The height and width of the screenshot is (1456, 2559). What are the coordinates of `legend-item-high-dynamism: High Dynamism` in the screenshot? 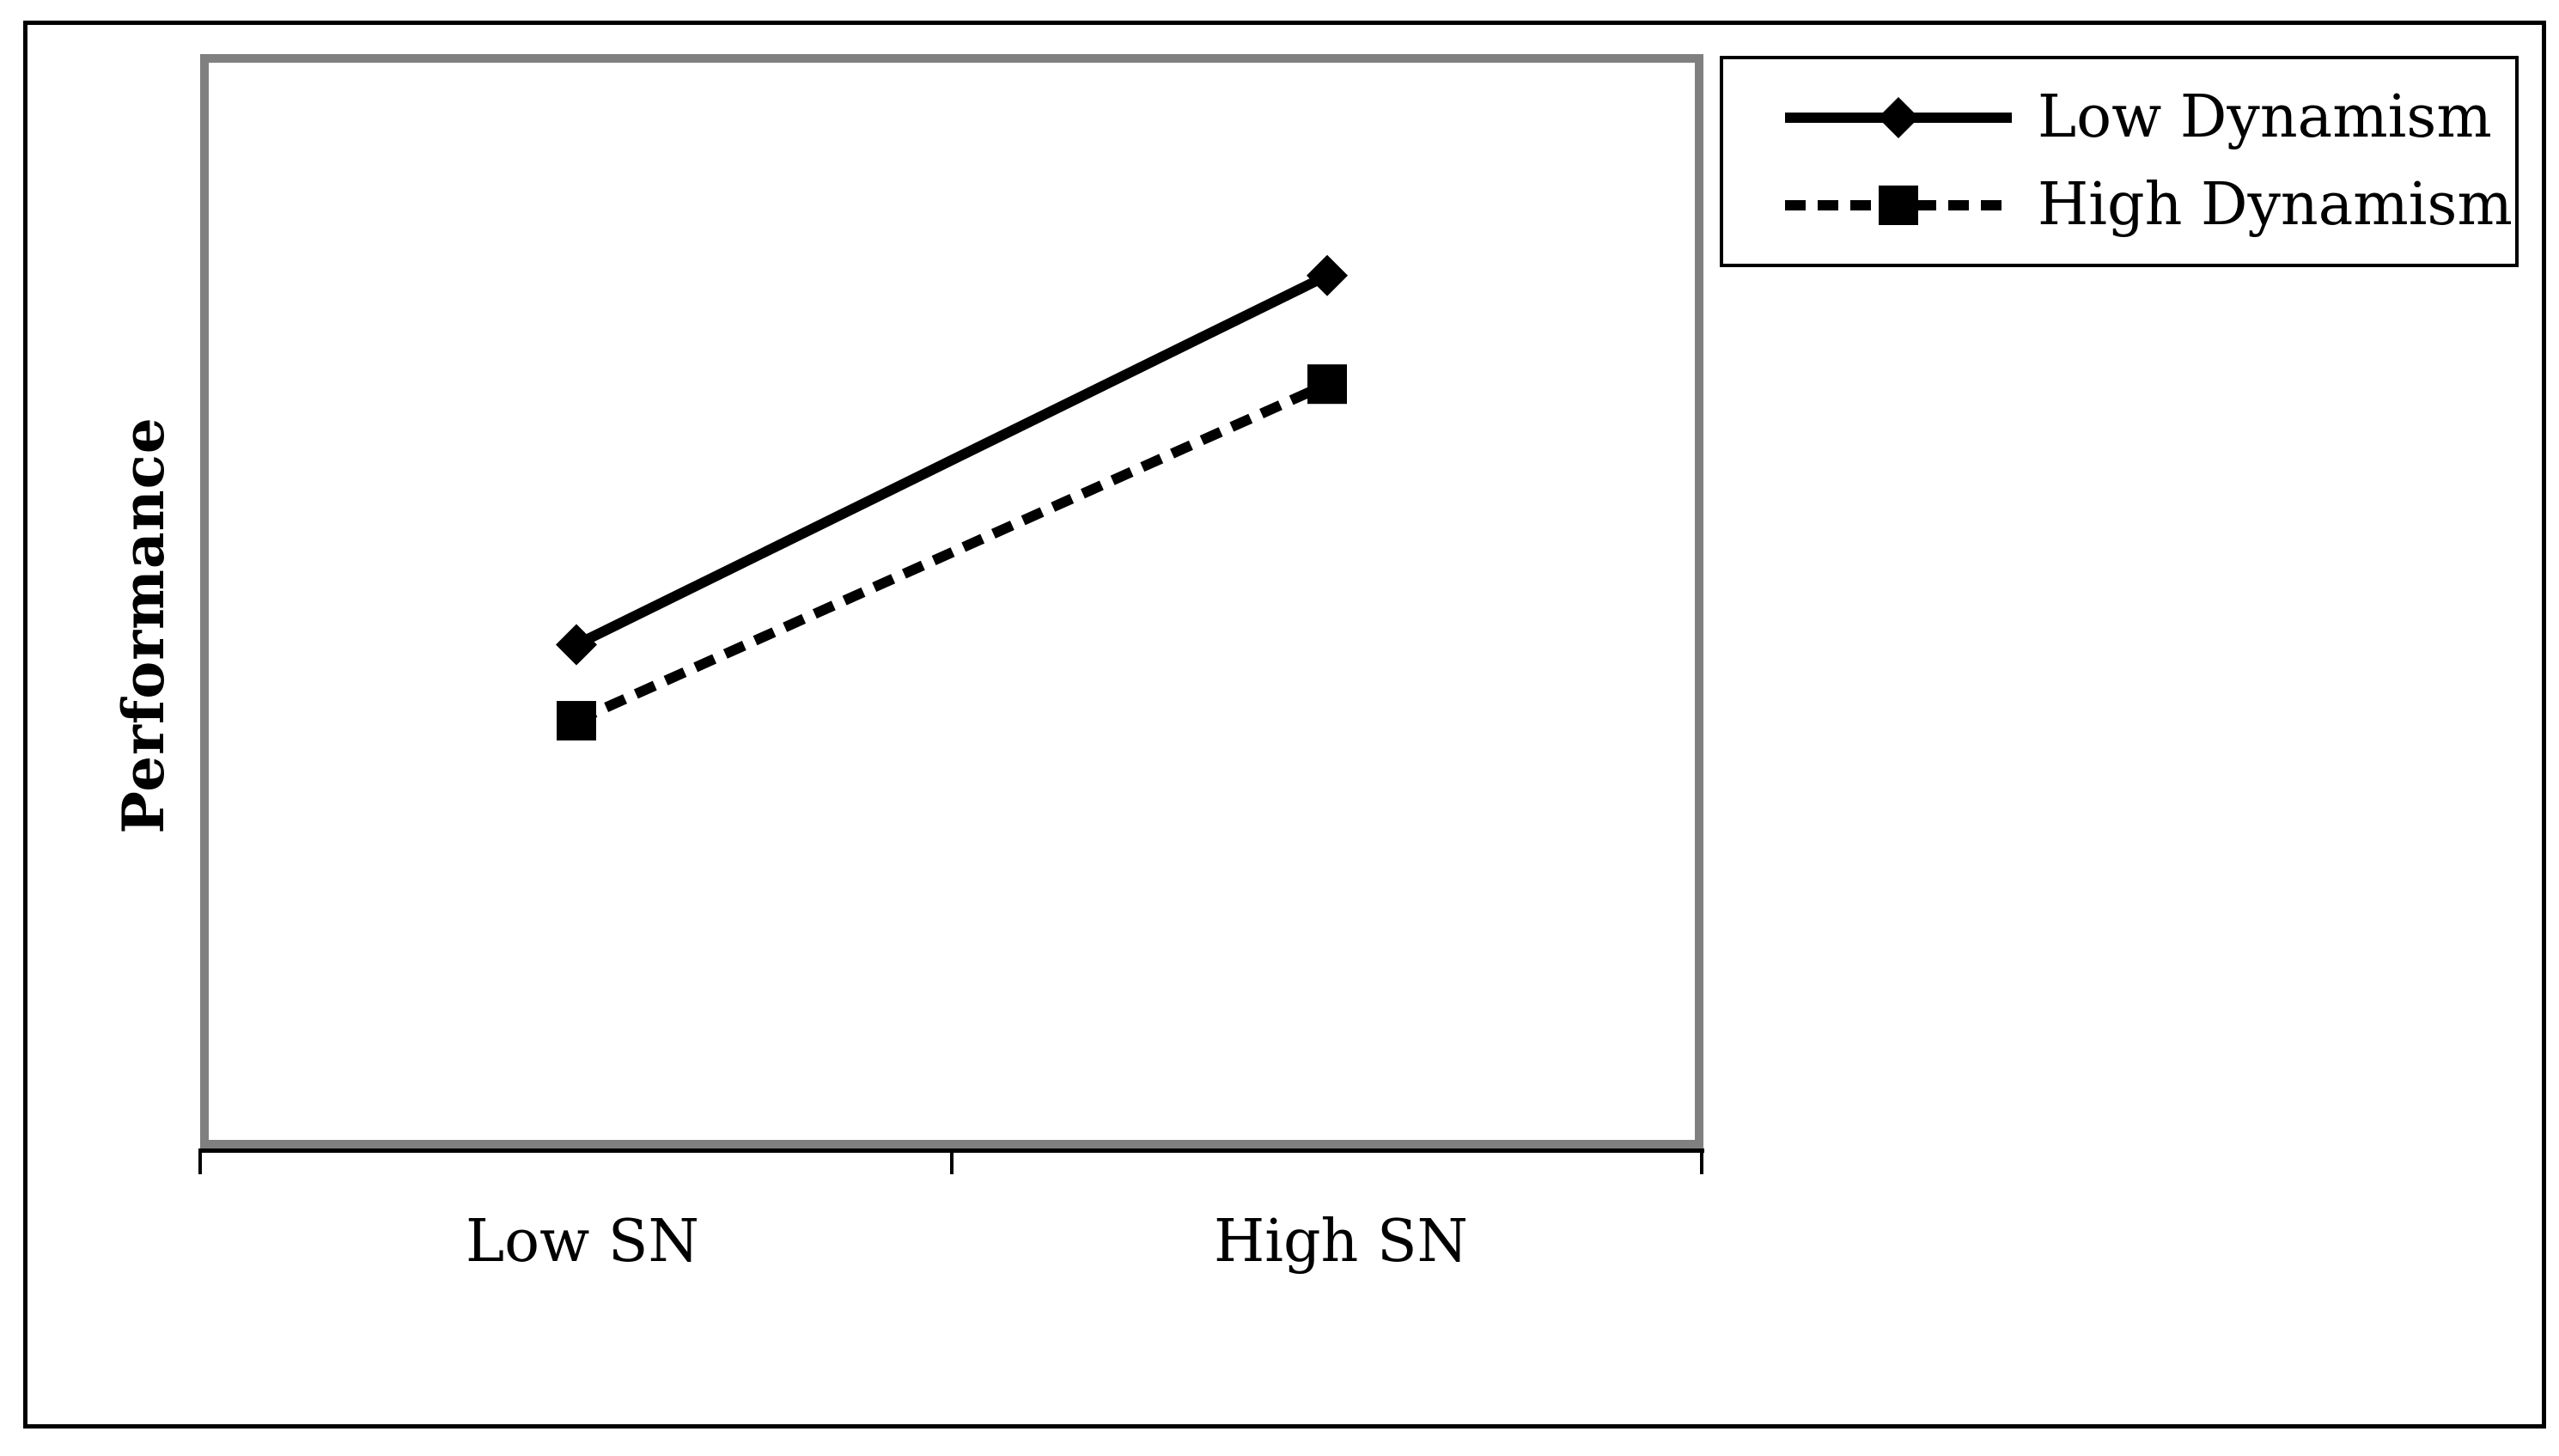 It's located at (2146, 206).